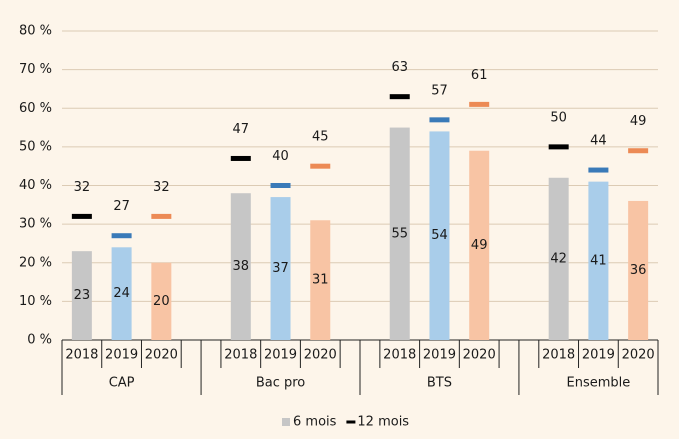 The height and width of the screenshot is (439, 679). Describe the element at coordinates (439, 90) in the screenshot. I see `marker-value-label: 57` at that location.